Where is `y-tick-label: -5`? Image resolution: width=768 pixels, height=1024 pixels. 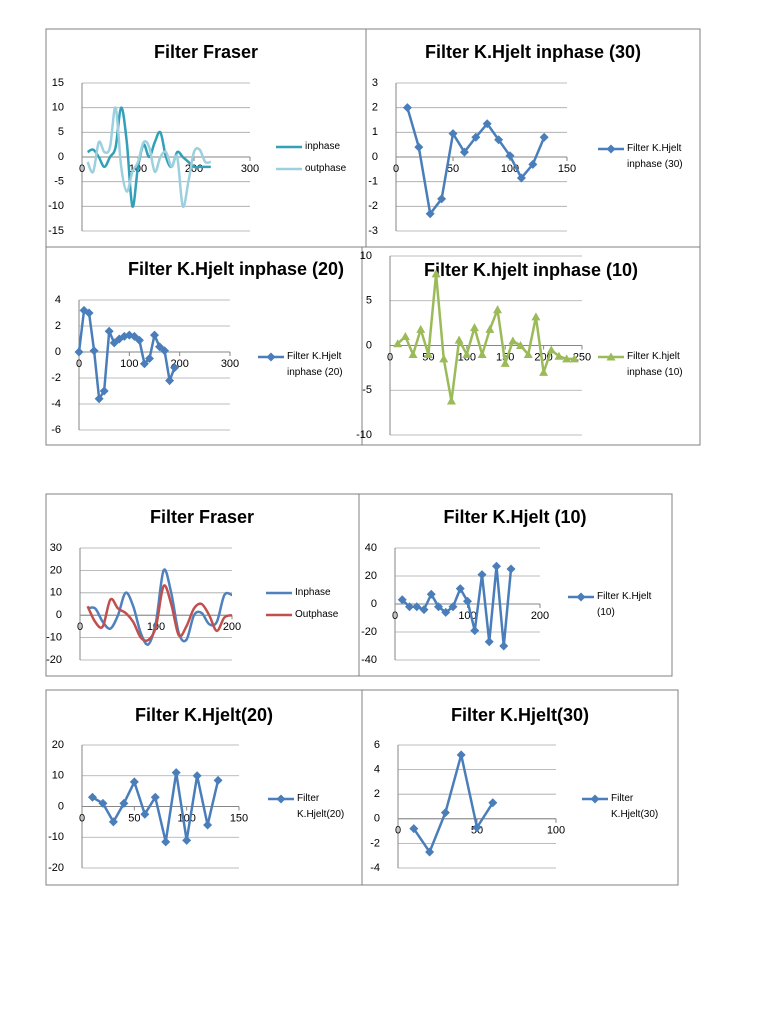
y-tick-label: -5 is located at coordinates (367, 390).